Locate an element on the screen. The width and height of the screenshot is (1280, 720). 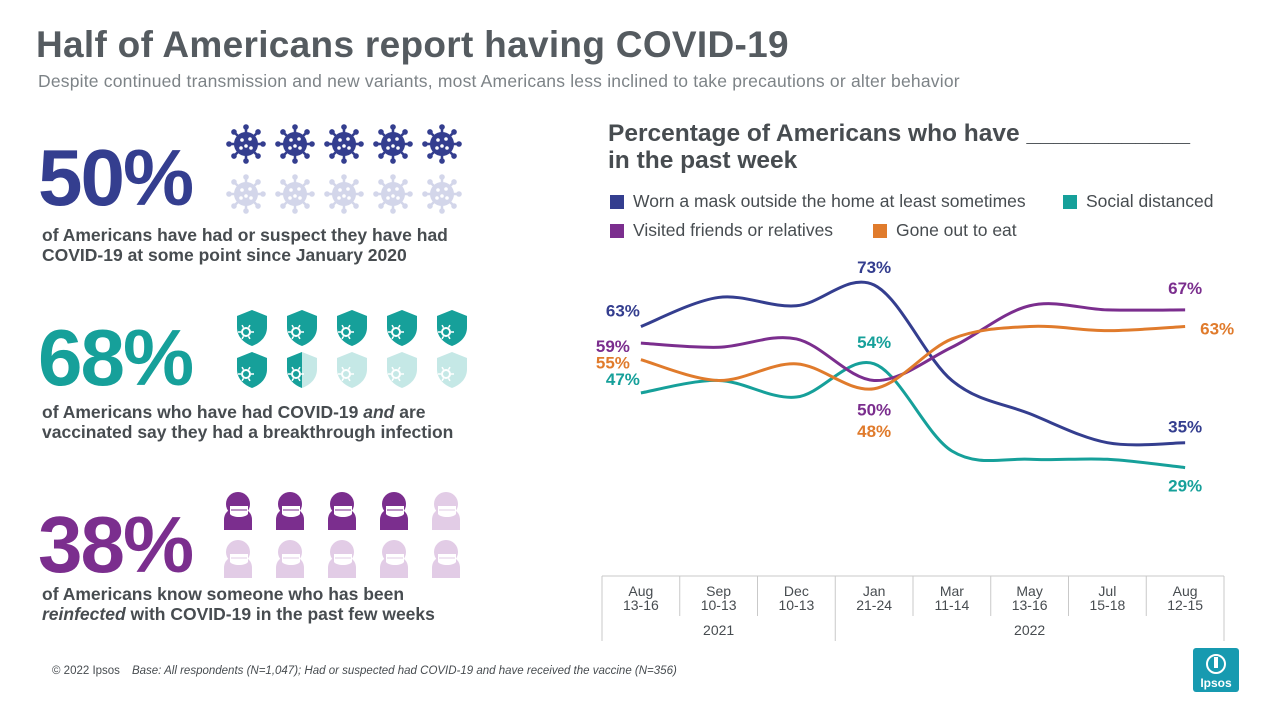
x-tick-label: Dec is located at coordinates (796, 591).